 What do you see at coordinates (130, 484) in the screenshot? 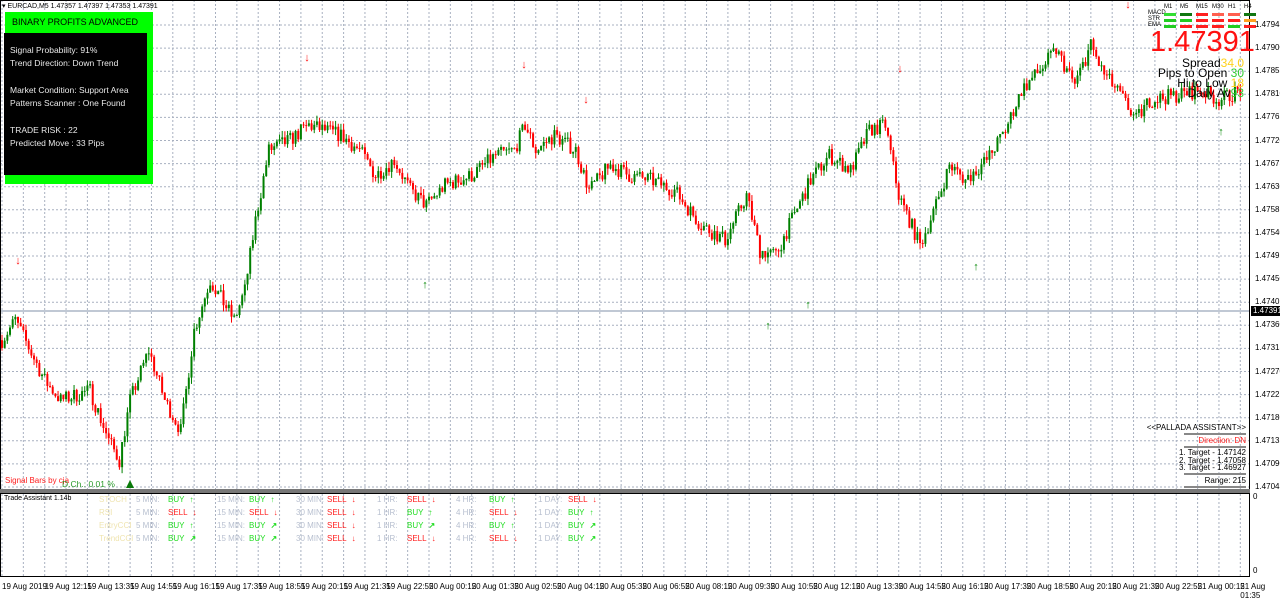
I see `signal-triangle-icon` at bounding box center [130, 484].